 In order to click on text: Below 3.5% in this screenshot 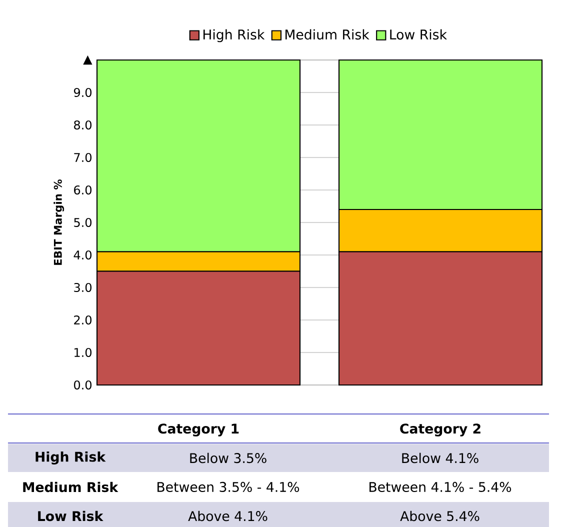, I will do `click(228, 458)`.